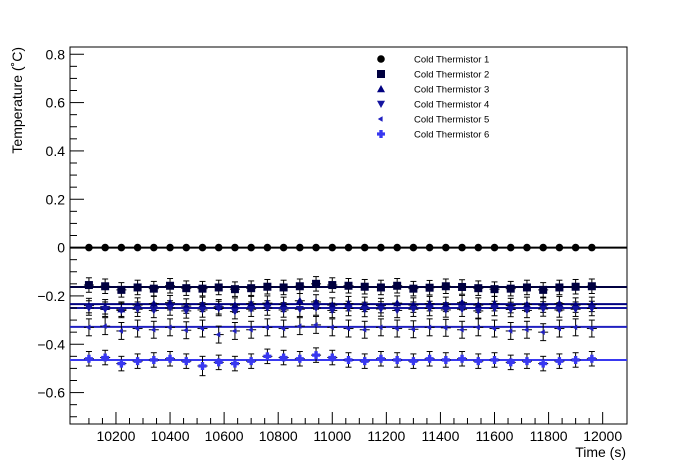 The image size is (696, 472). Describe the element at coordinates (17, 100) in the screenshot. I see `y-axis-title: Temperature (˚C)` at that location.